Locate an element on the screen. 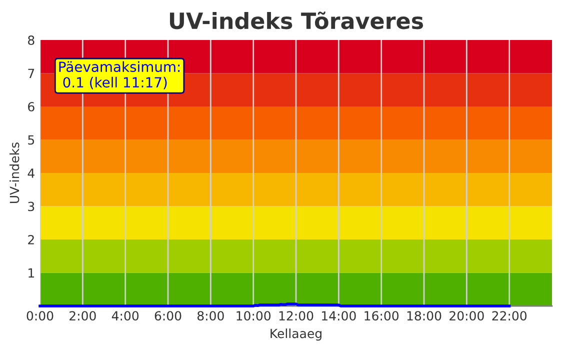  x-axis-title: Kellaaeg is located at coordinates (296, 334).